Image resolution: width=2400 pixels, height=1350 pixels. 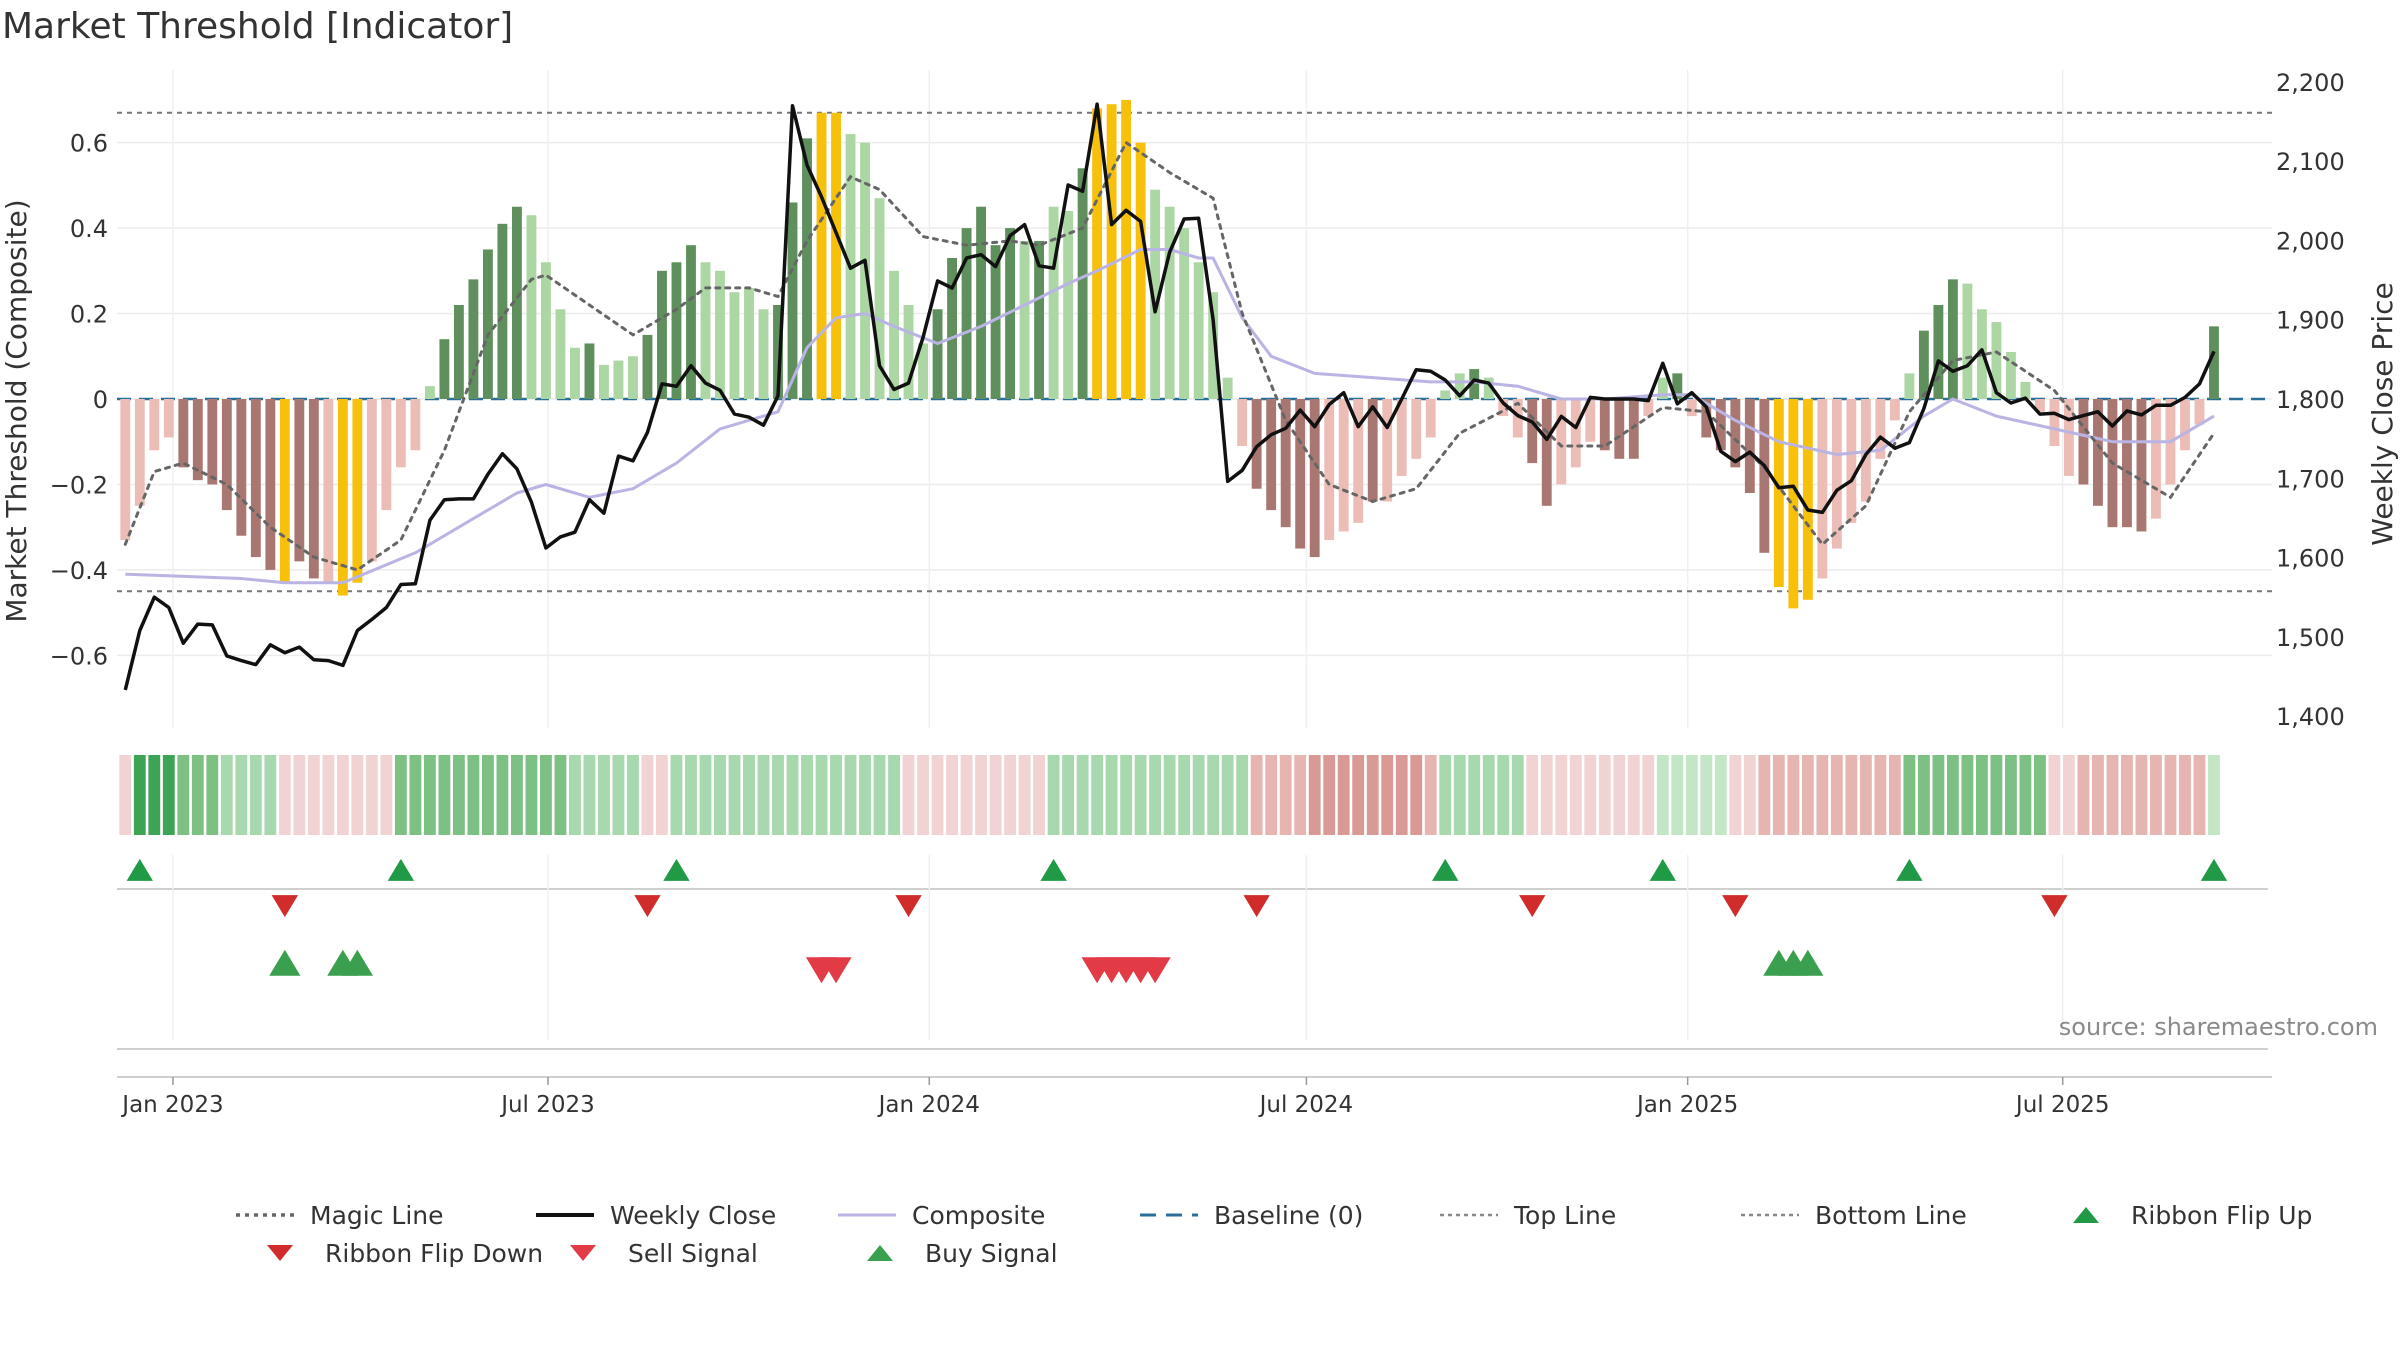 What do you see at coordinates (693, 1215) in the screenshot?
I see `legend-label: Weekly Close` at bounding box center [693, 1215].